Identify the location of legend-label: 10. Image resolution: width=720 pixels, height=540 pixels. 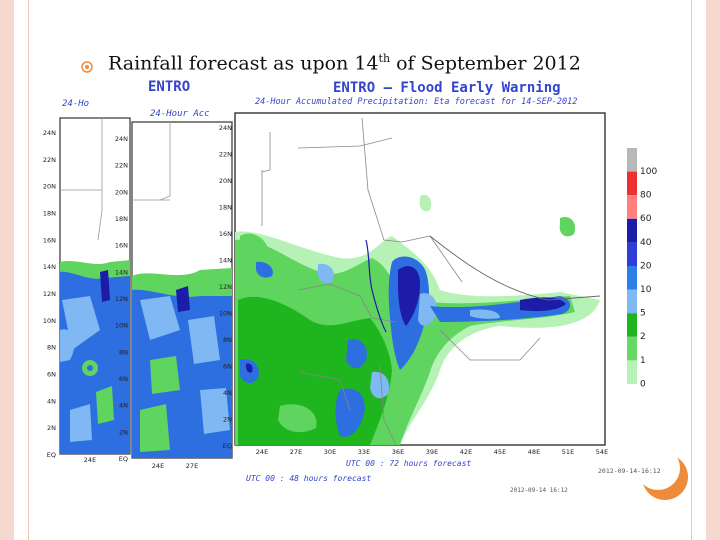
(646, 290).